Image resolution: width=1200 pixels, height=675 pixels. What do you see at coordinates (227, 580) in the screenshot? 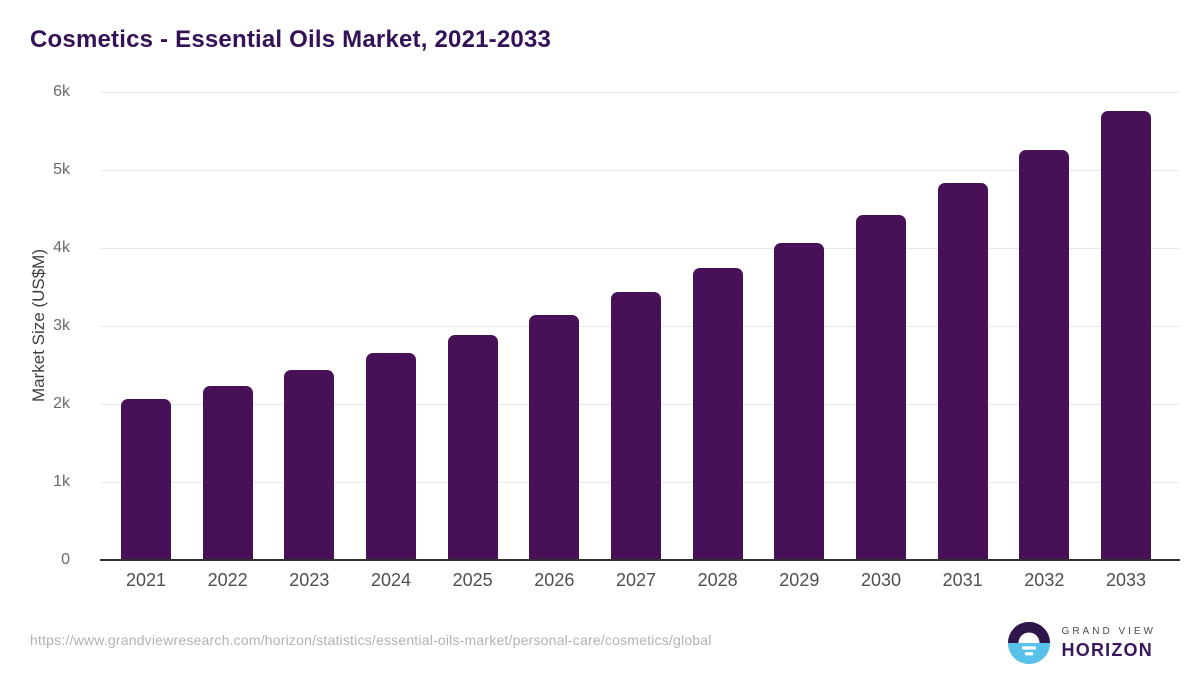
I see `x-tick-label-2022: 2022` at bounding box center [227, 580].